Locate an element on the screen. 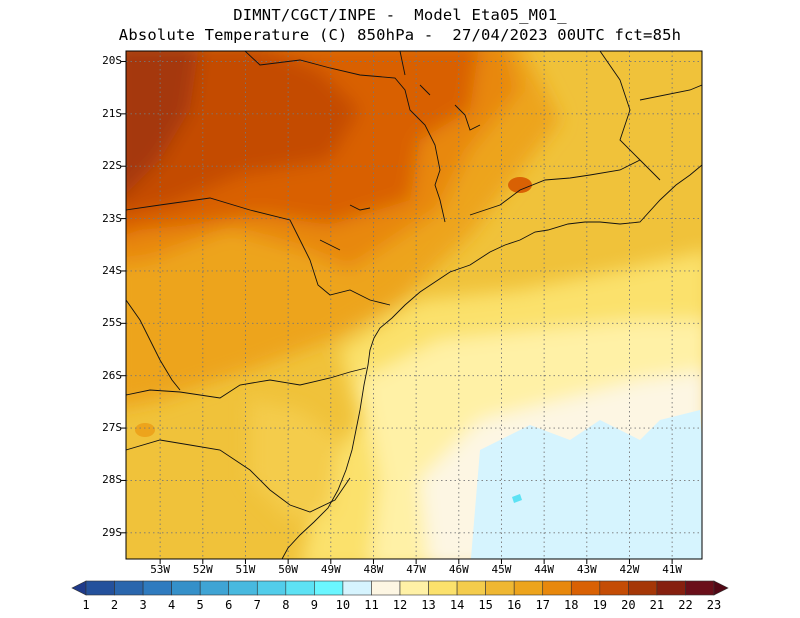 The image size is (800, 618). map-title-line-1: DIMNT/CGCT/INPE - Model Eta05_M01_ is located at coordinates (400, 15).